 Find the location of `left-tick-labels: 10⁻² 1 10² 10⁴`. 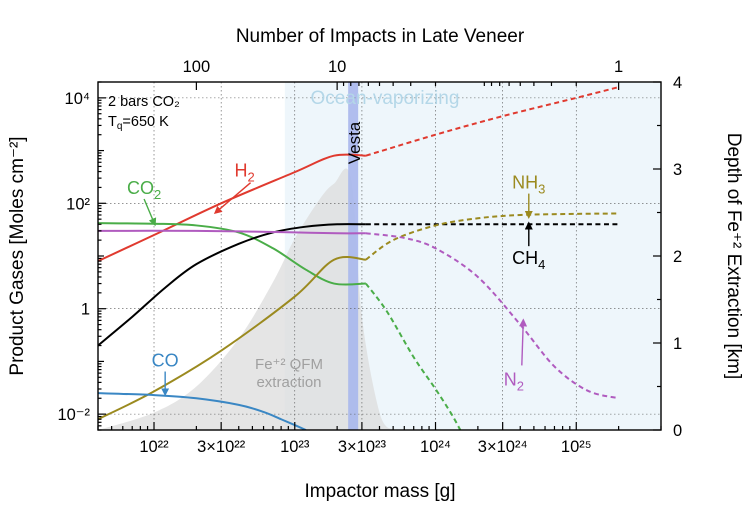

left-tick-labels: 10⁻² 1 10² 10⁴ is located at coordinates (73, 257).